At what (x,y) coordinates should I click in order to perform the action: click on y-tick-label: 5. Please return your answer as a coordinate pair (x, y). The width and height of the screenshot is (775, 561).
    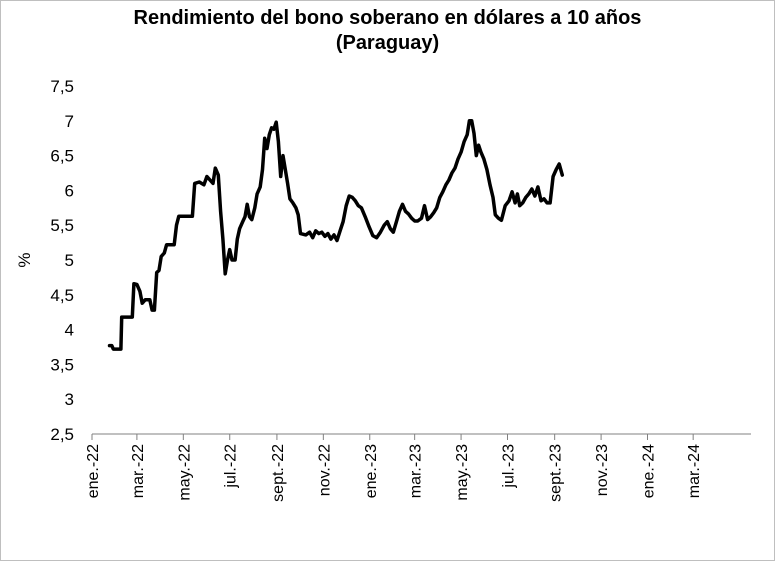
    Looking at the image, I should click on (69, 260).